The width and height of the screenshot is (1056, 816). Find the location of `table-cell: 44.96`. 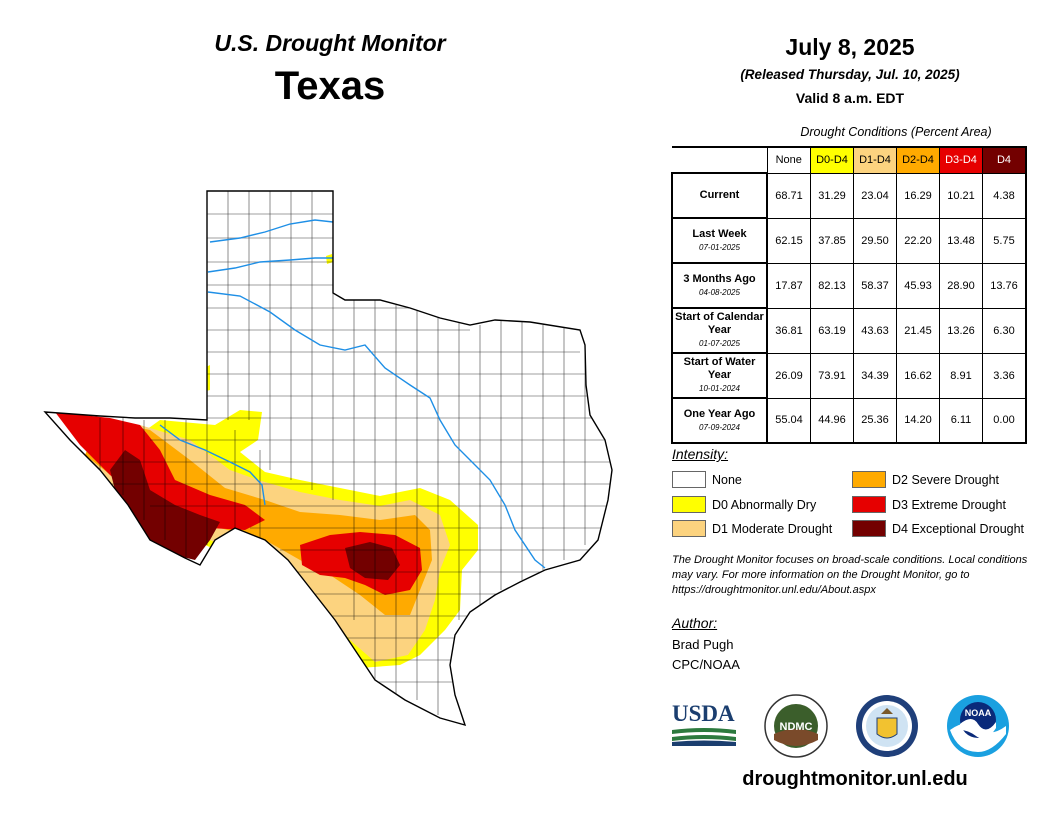

table-cell: 44.96 is located at coordinates (832, 420).